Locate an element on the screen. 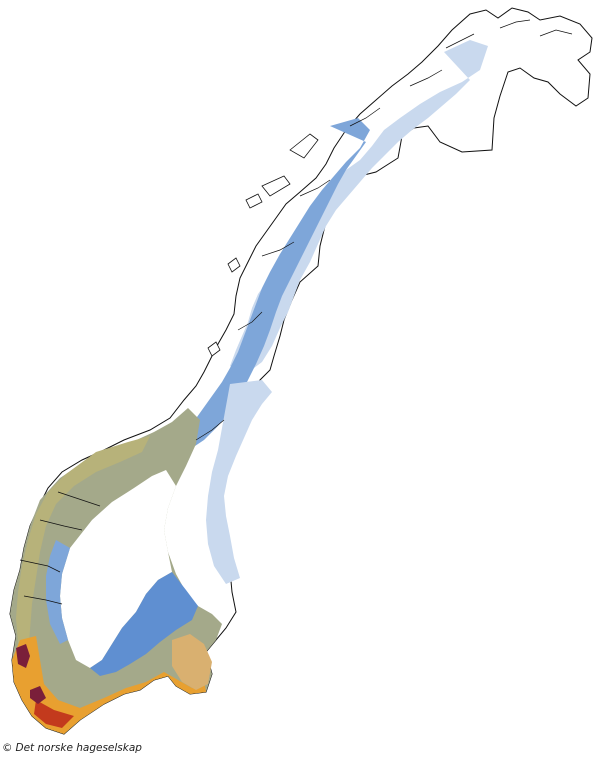  zone-blue-west is located at coordinates (58, 592).